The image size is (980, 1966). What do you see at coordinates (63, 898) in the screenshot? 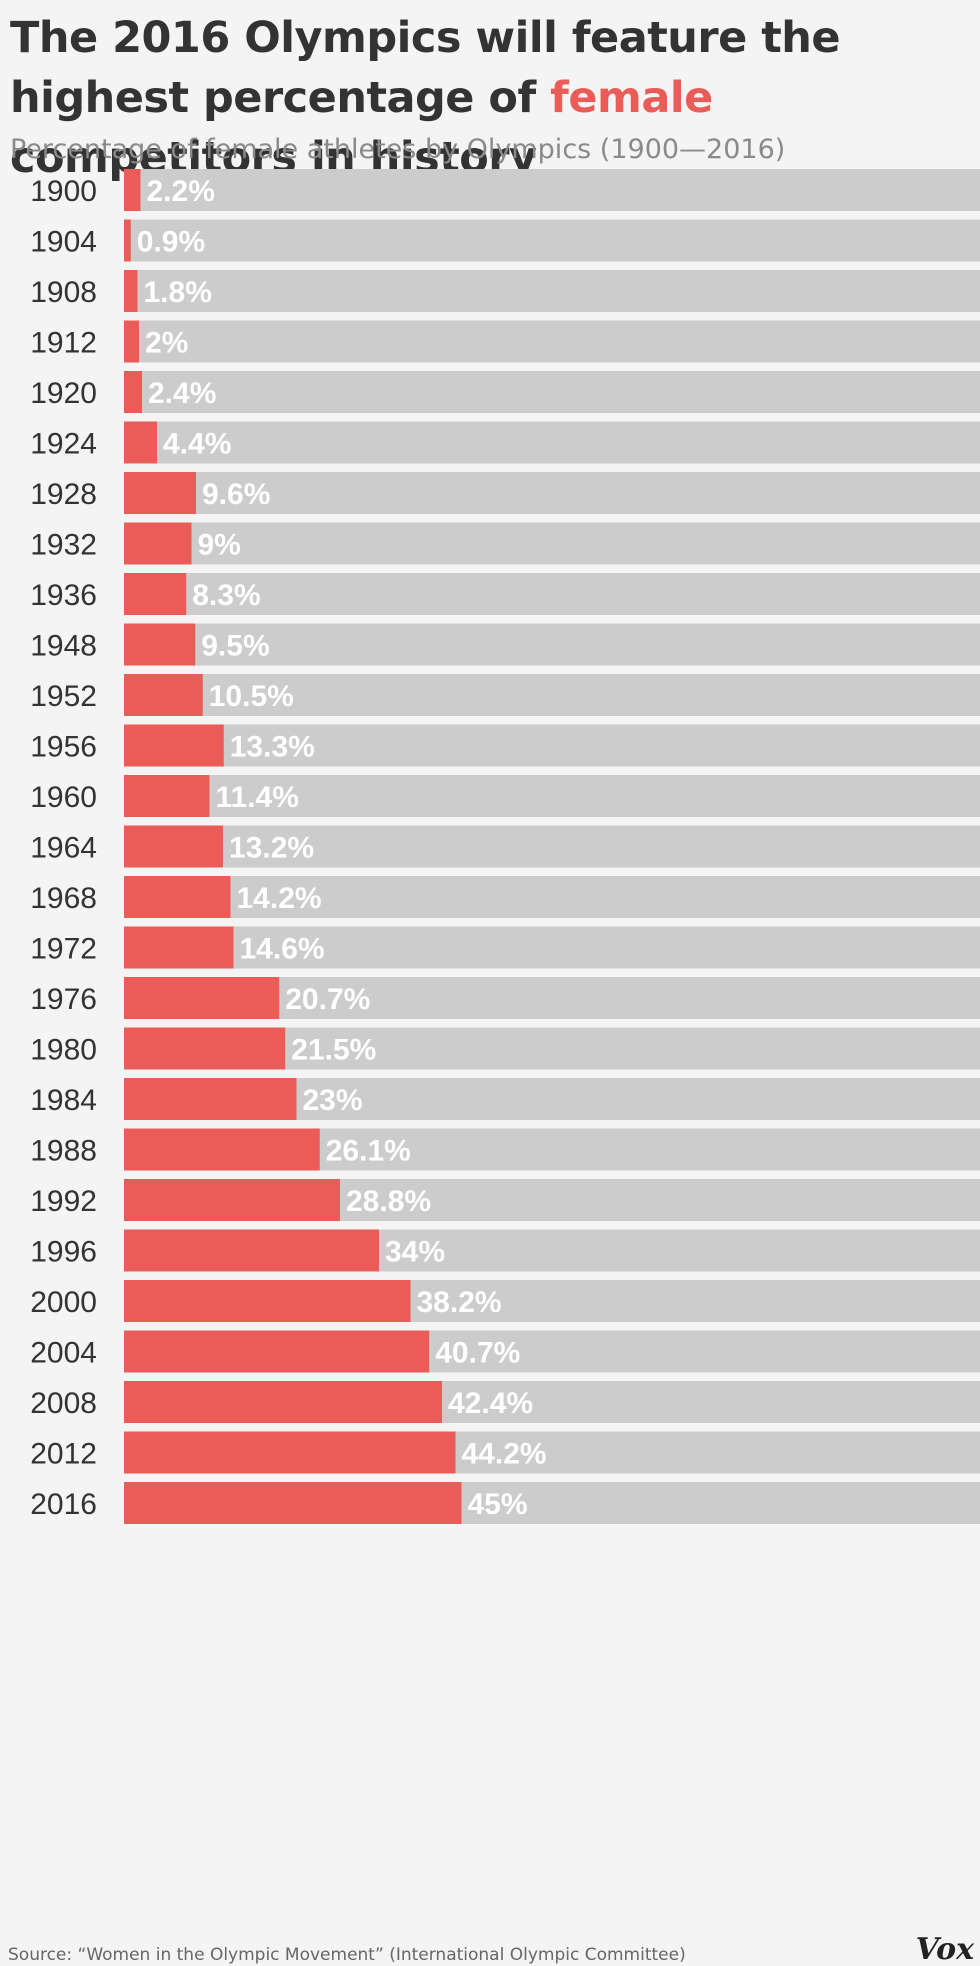
I see `year-label-1968: 1968` at bounding box center [63, 898].